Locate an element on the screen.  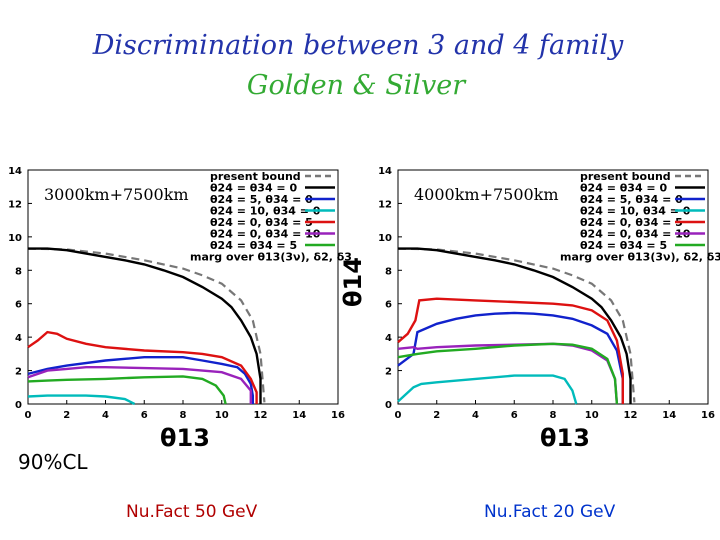
y-axis-label: θ14 is located at coordinates (352, 282).